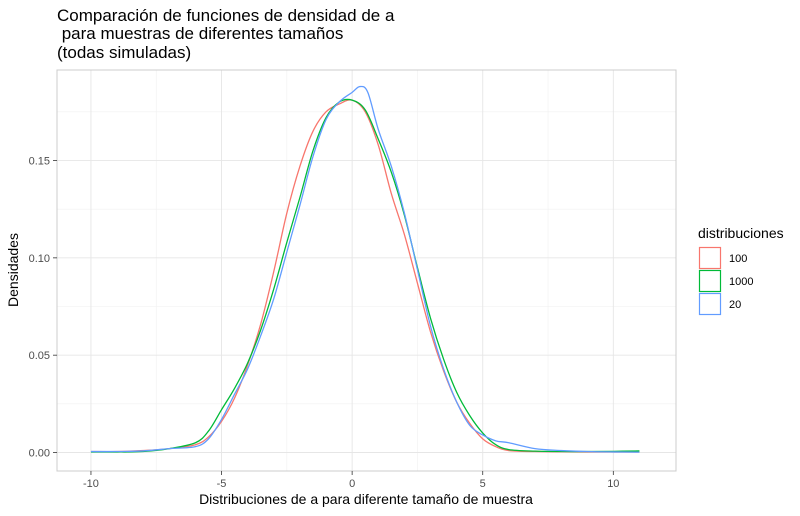  What do you see at coordinates (124, 52) in the screenshot?
I see `chart-title-line-3: (todas simuladas)` at bounding box center [124, 52].